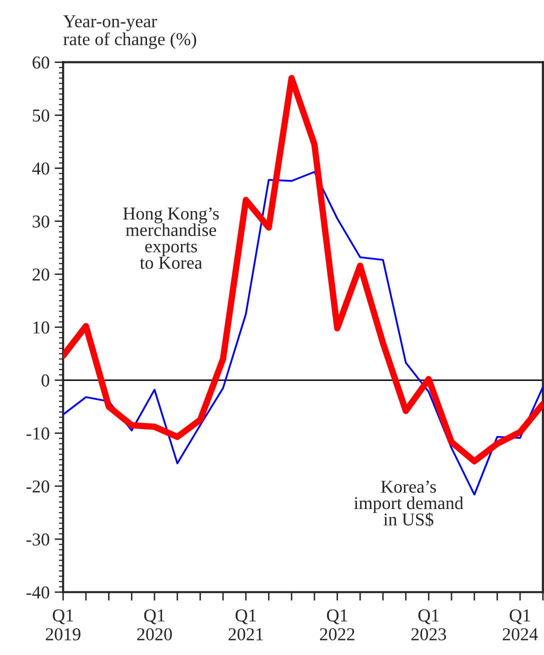 The width and height of the screenshot is (544, 655). I want to click on y-tick-label: 20, so click(41, 274).